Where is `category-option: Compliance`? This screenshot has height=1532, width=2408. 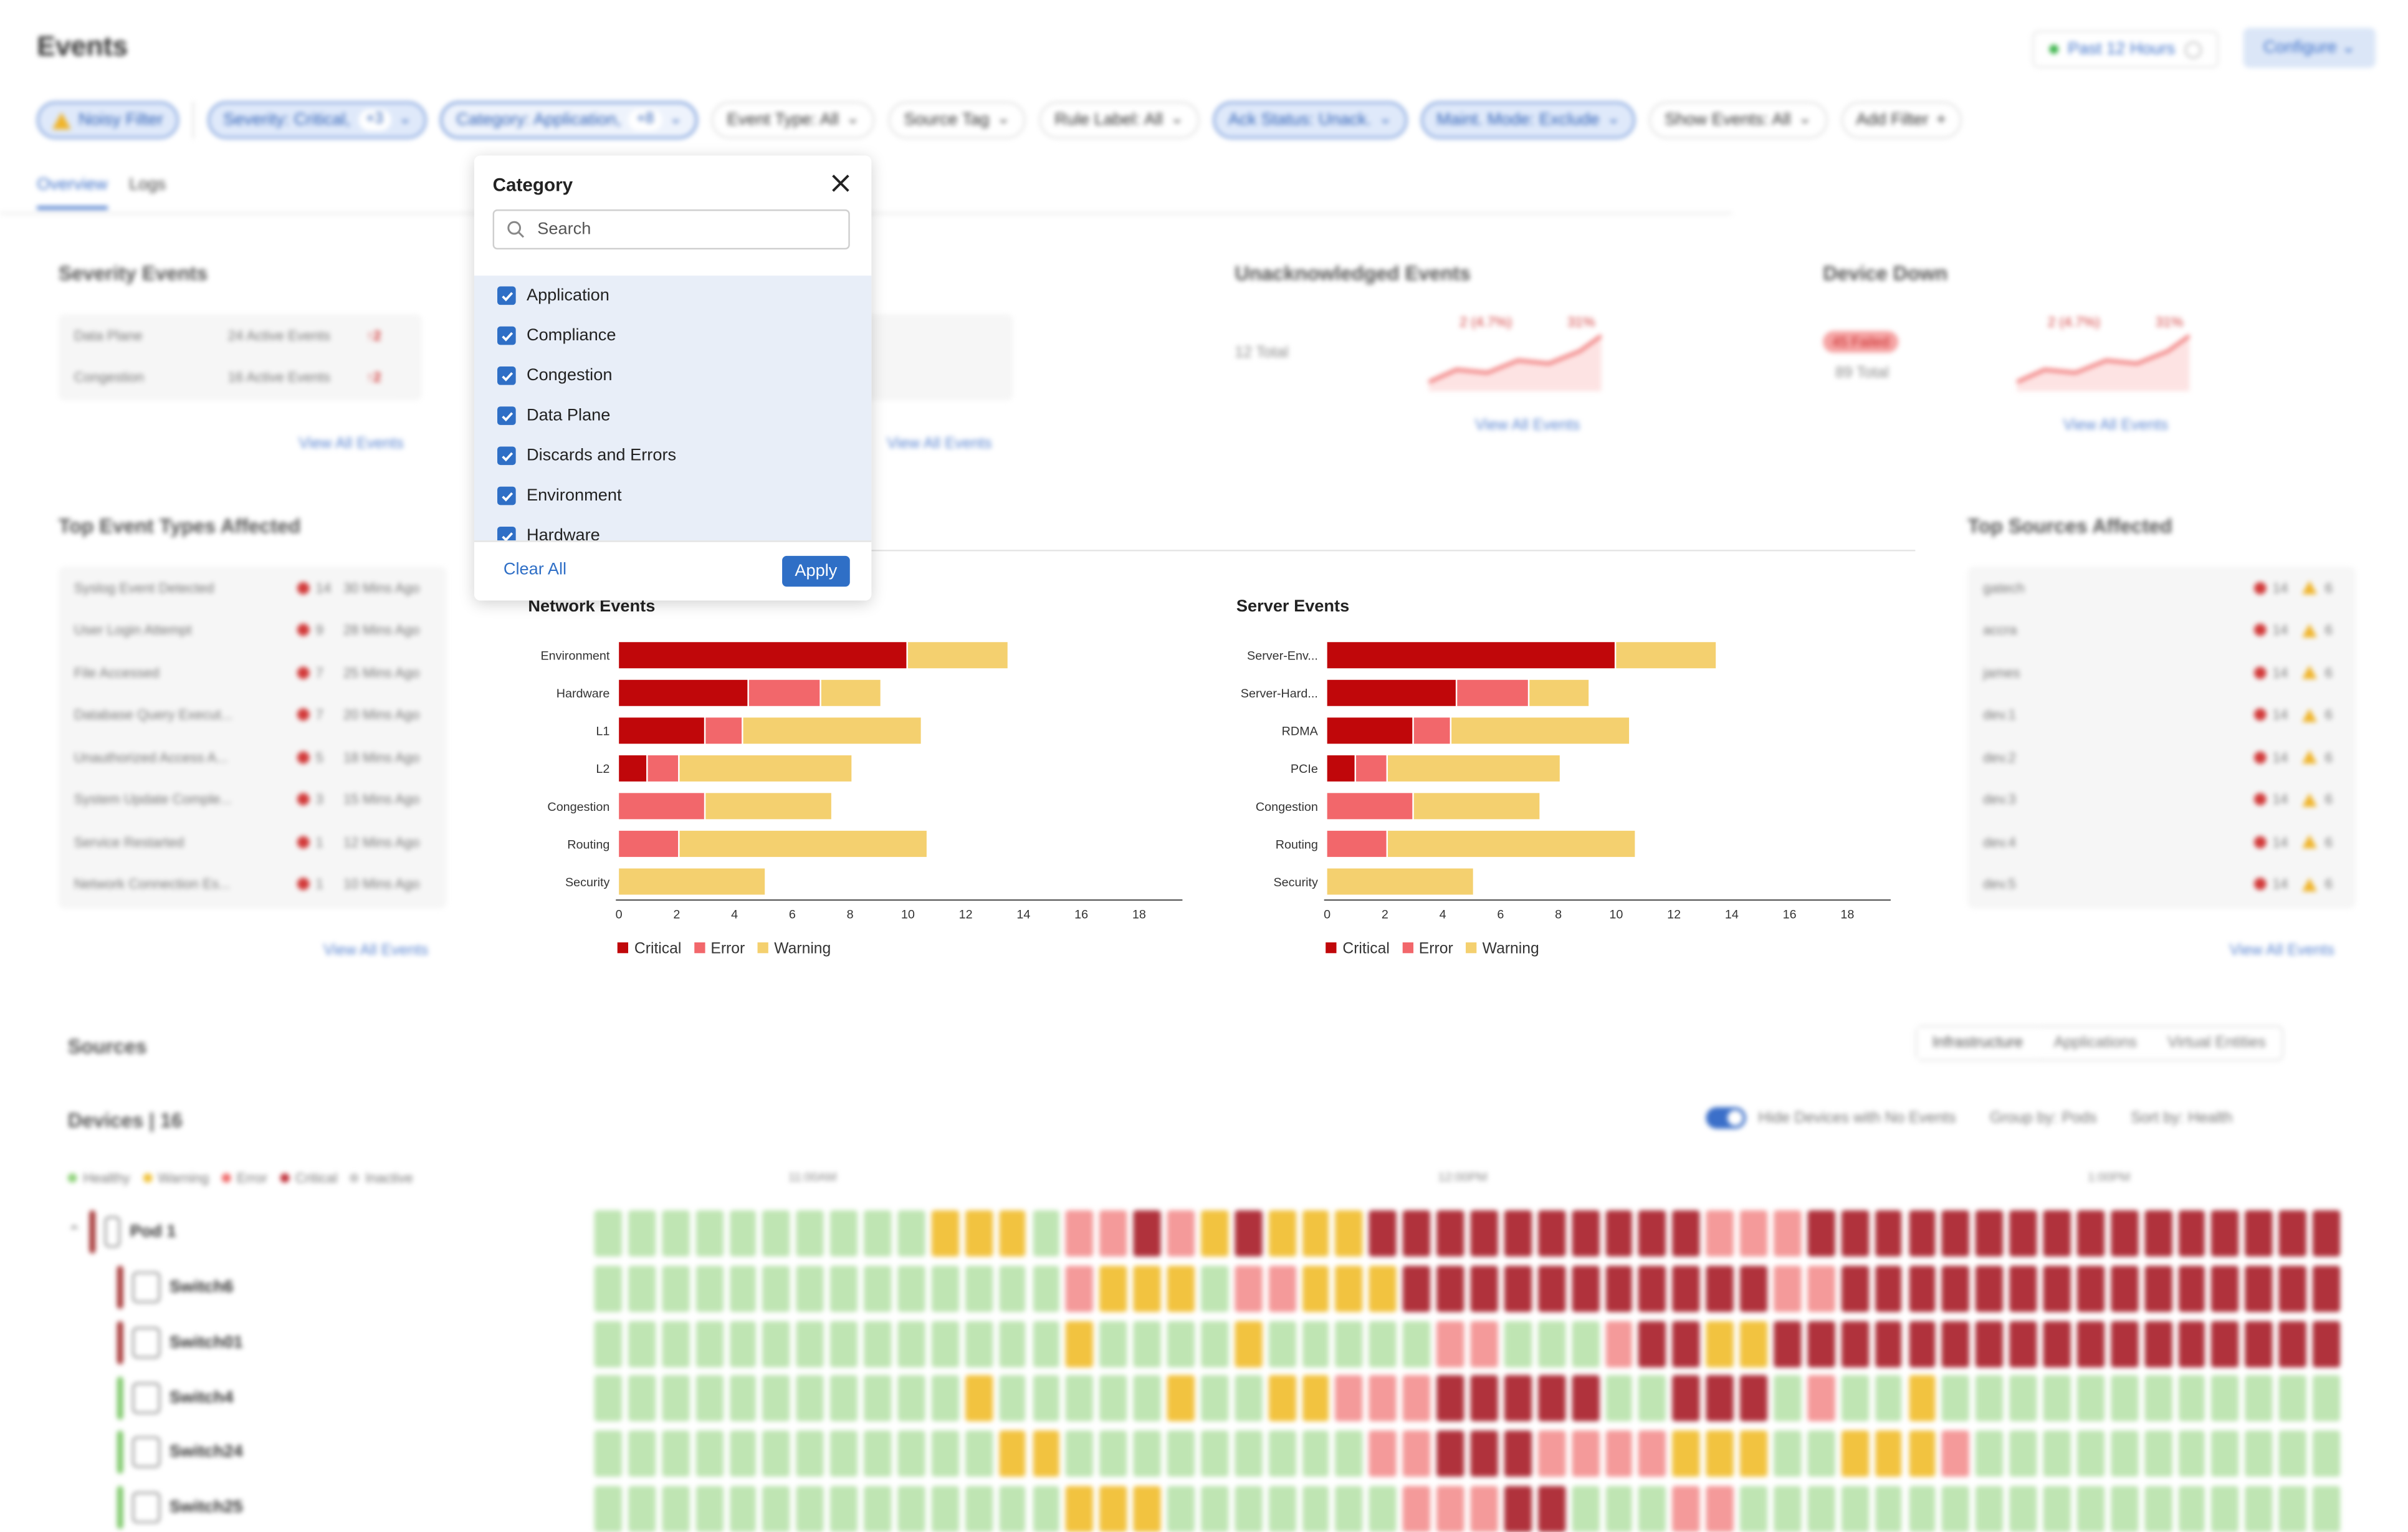
category-option: Compliance is located at coordinates (672, 335).